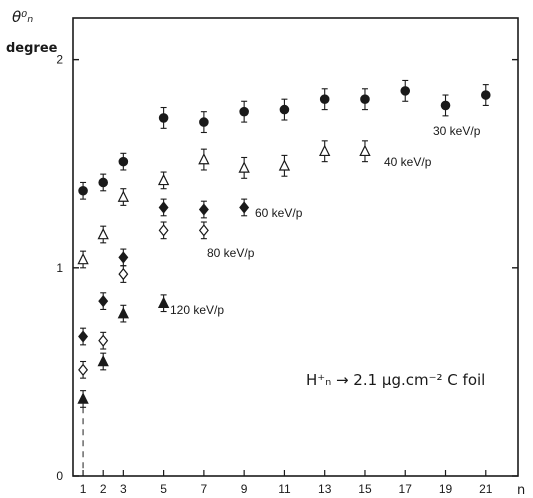 This screenshot has width=533, height=498. Describe the element at coordinates (457, 131) in the screenshot. I see `series-label-30kev: 30 keV/p` at that location.